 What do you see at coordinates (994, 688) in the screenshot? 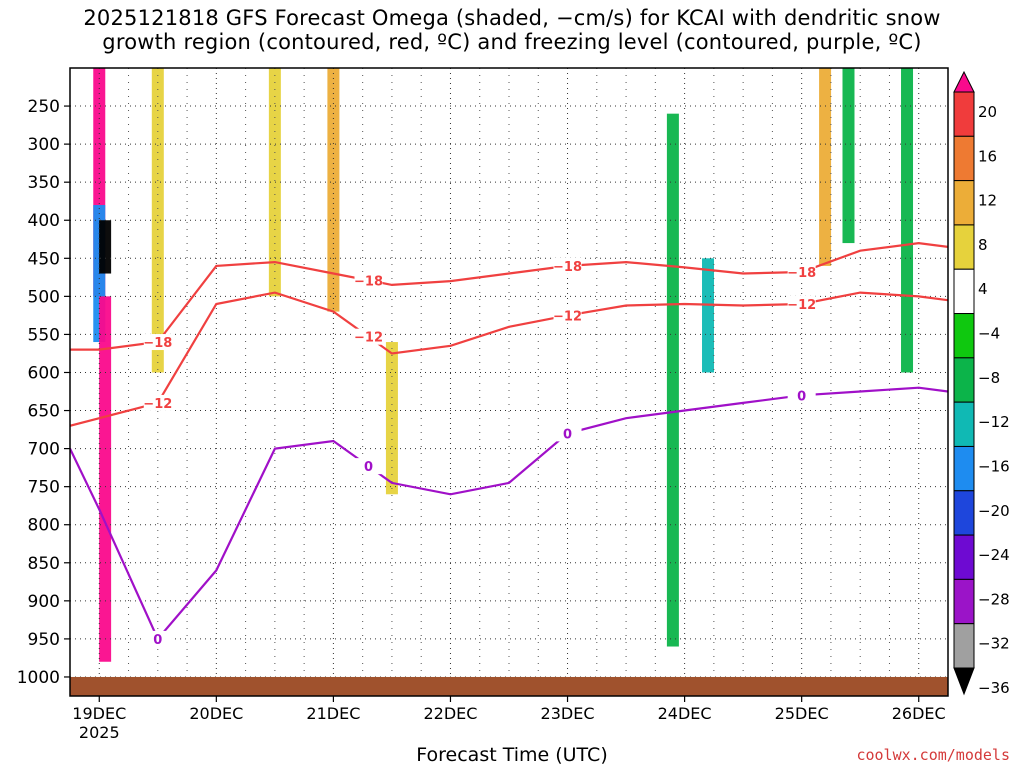
I see `colorbar-label: −36` at bounding box center [994, 688].